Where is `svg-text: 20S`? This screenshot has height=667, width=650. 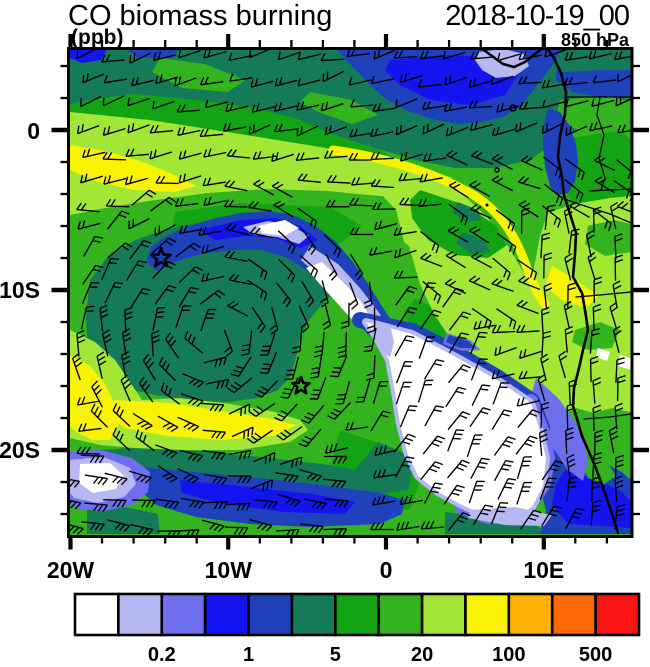
svg-text: 20S is located at coordinates (20, 450).